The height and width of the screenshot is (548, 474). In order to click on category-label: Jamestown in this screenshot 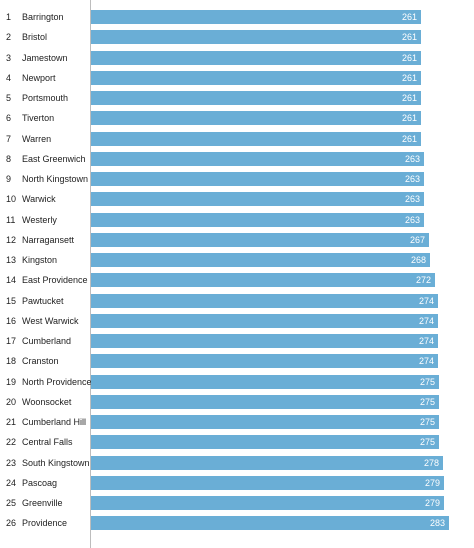, I will do `click(45, 58)`.